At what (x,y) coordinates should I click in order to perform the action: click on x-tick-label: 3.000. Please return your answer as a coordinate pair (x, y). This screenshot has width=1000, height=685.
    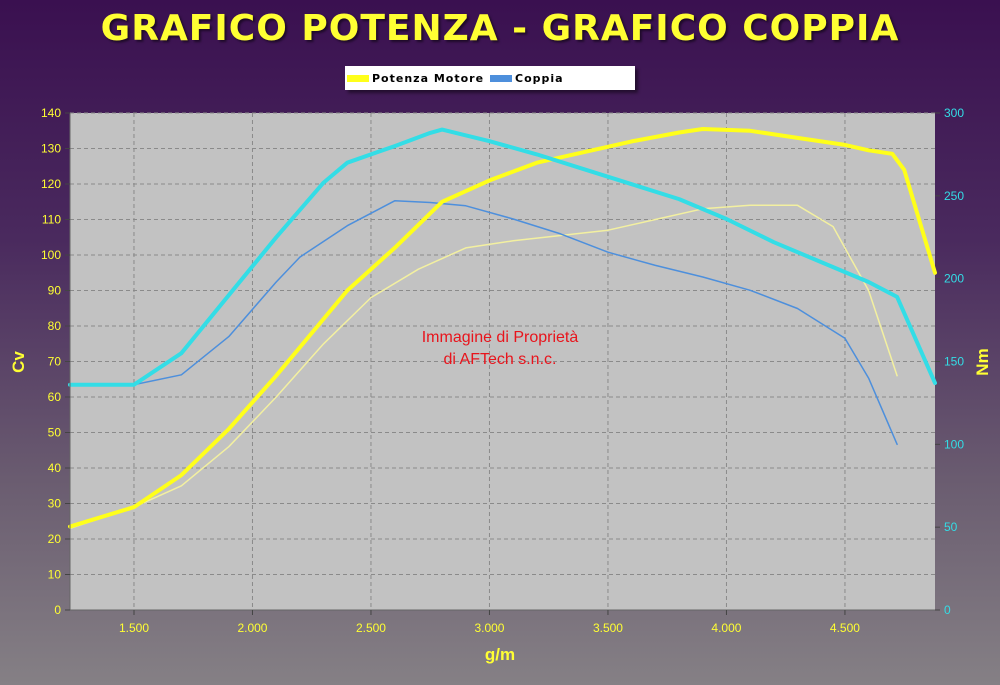
    Looking at the image, I should click on (489, 628).